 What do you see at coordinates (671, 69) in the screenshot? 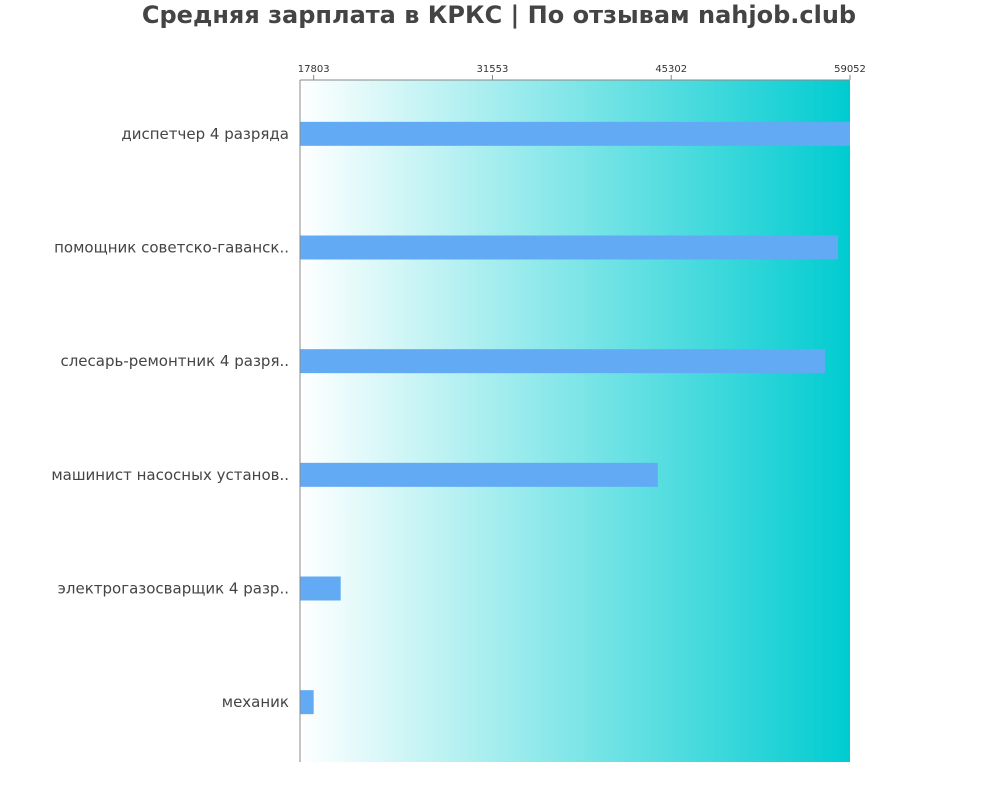
I see `x-tick-label: 45302` at bounding box center [671, 69].